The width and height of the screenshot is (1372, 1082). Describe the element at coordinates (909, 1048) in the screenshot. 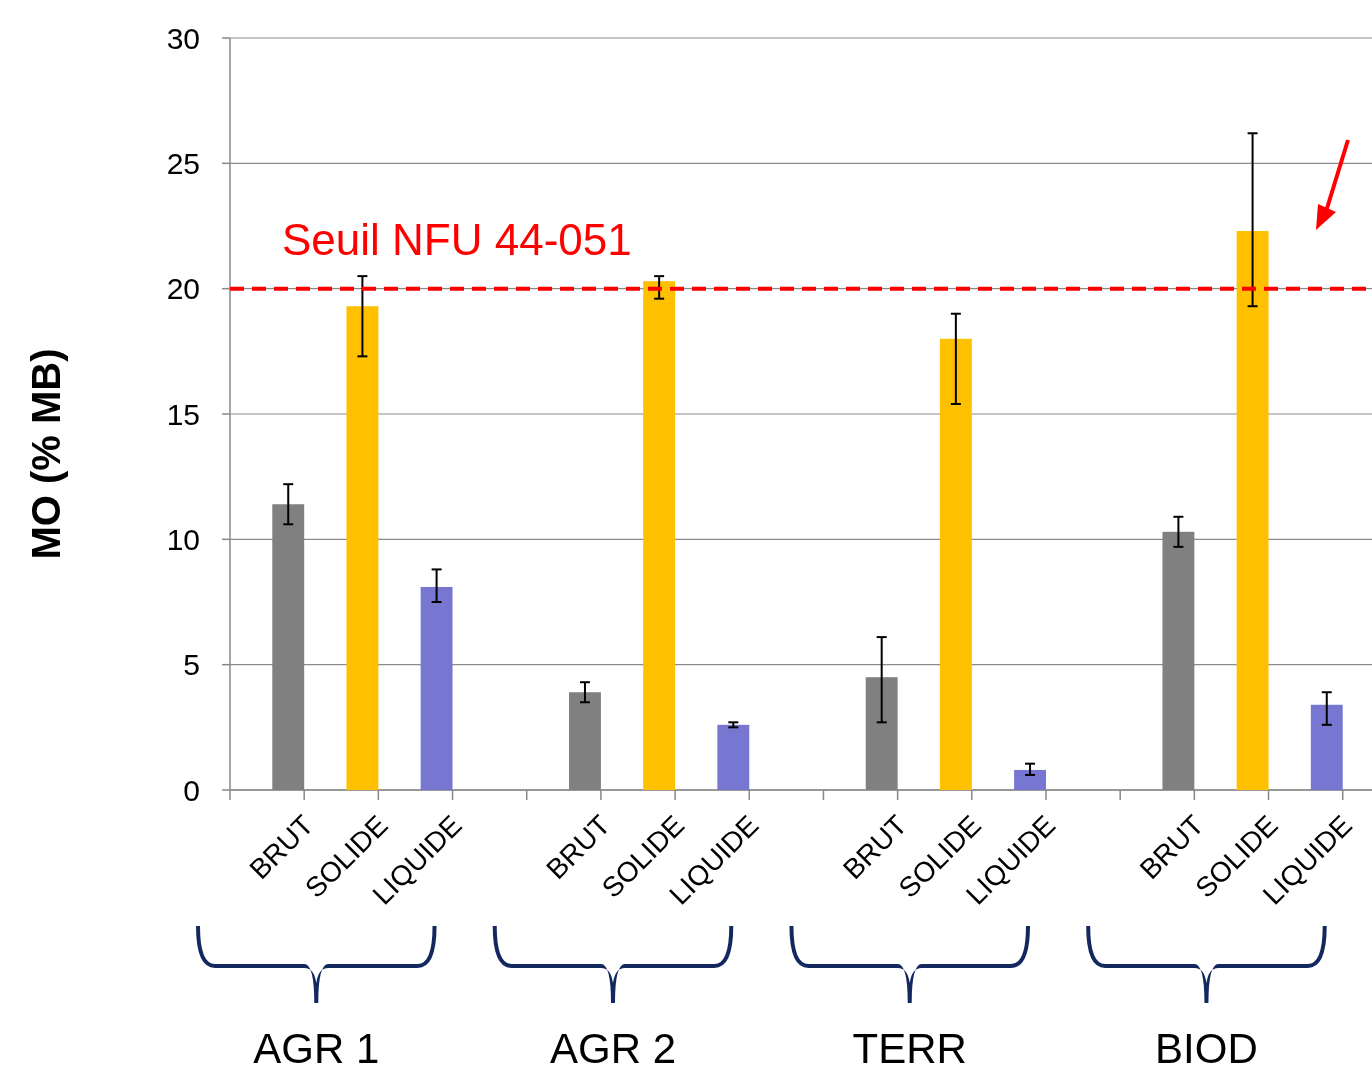

I see `text: TERR` at that location.